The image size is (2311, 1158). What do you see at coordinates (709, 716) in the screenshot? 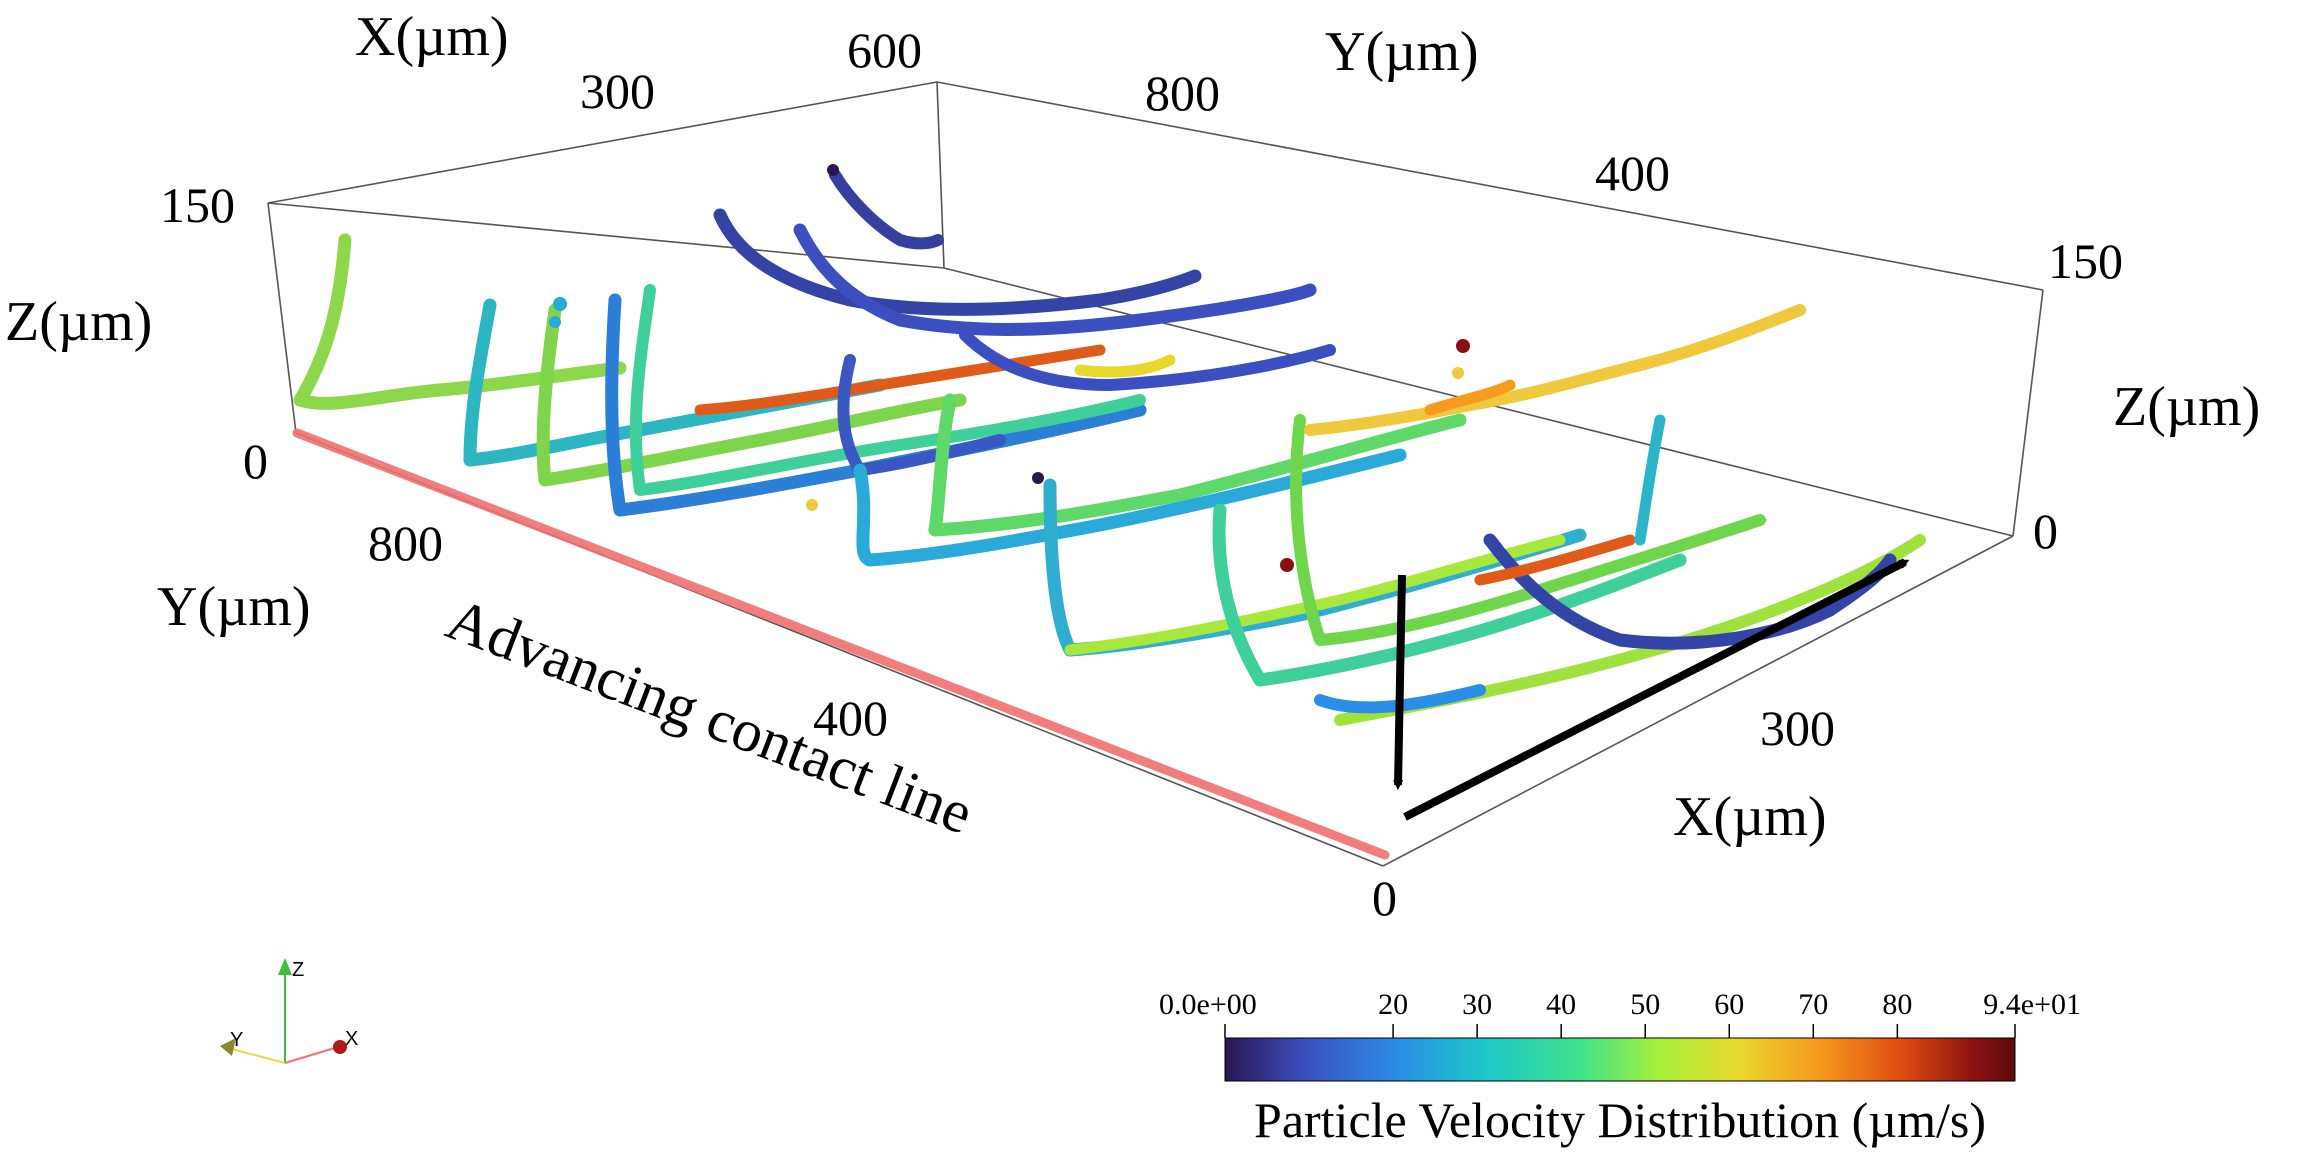
I see `contact-line-label: Advancing contact line` at bounding box center [709, 716].